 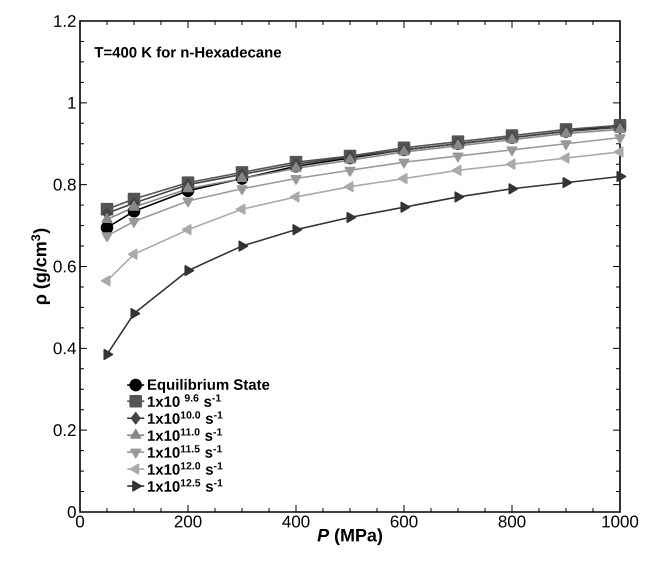 What do you see at coordinates (185, 417) in the screenshot?
I see `legend-label: 1x10$^{10.0}$ s$^{-1}$` at bounding box center [185, 417].